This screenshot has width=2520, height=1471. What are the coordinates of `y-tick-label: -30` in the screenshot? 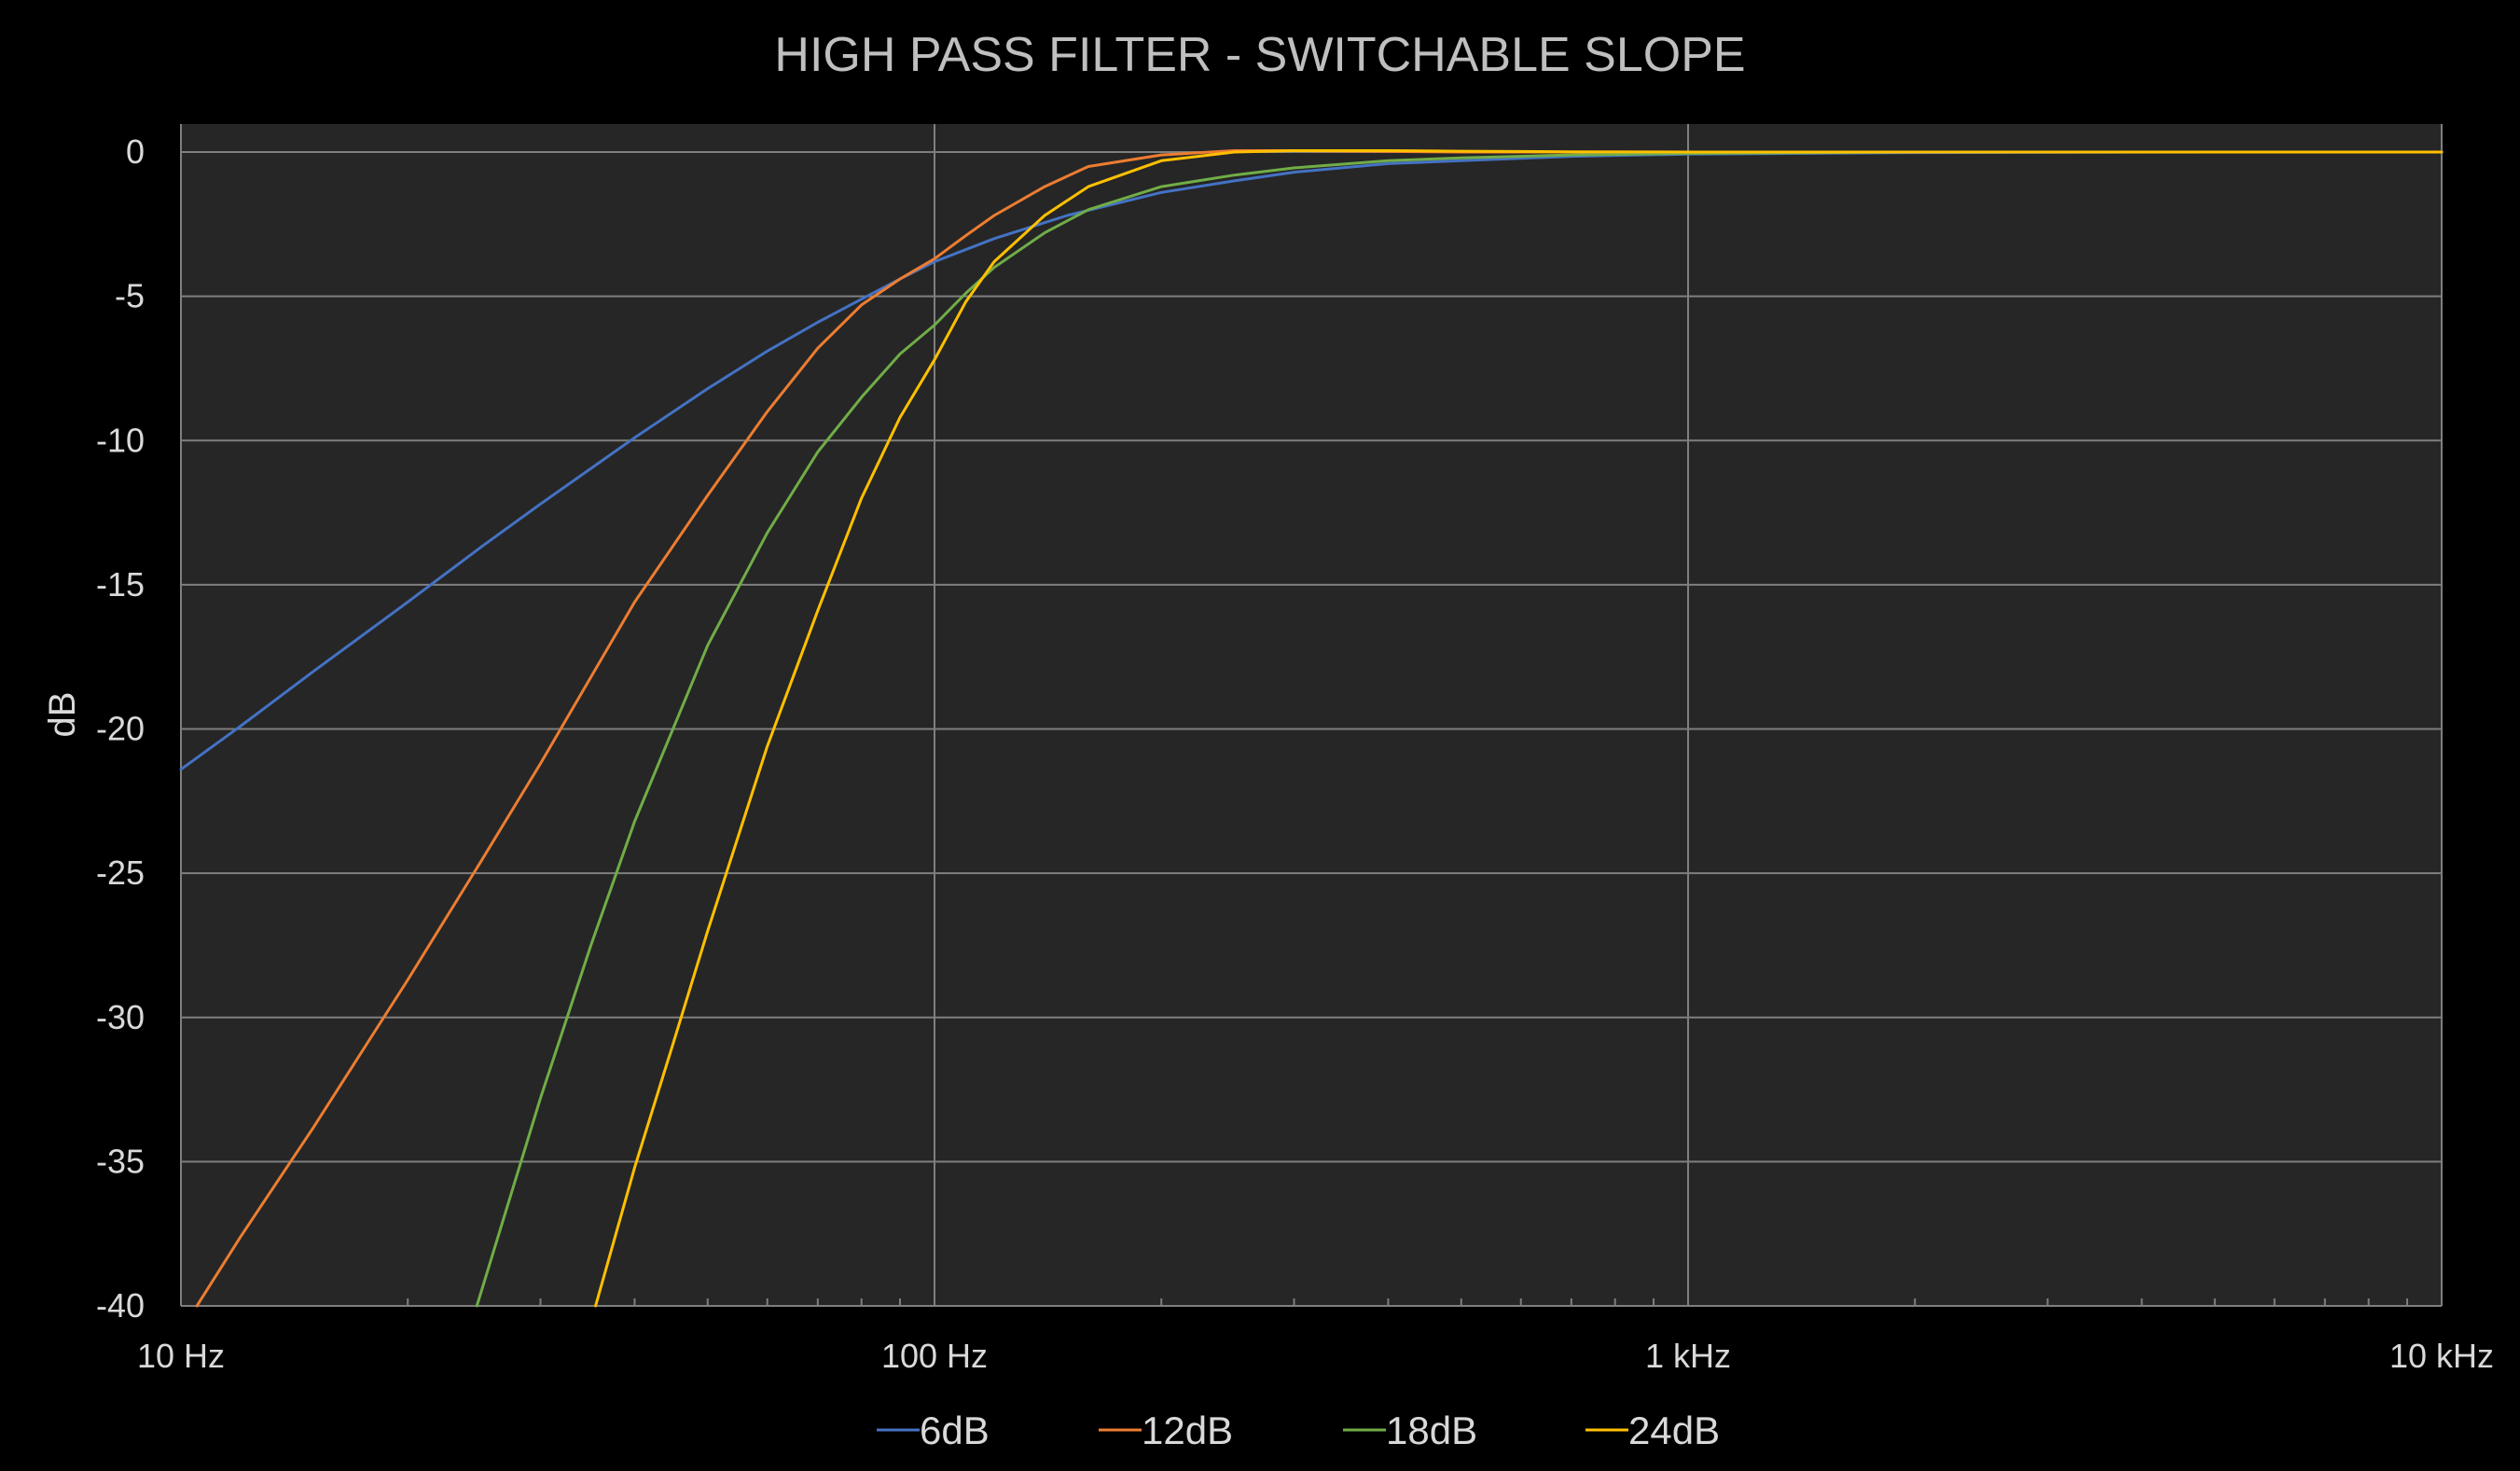 It's located at (120, 1017).